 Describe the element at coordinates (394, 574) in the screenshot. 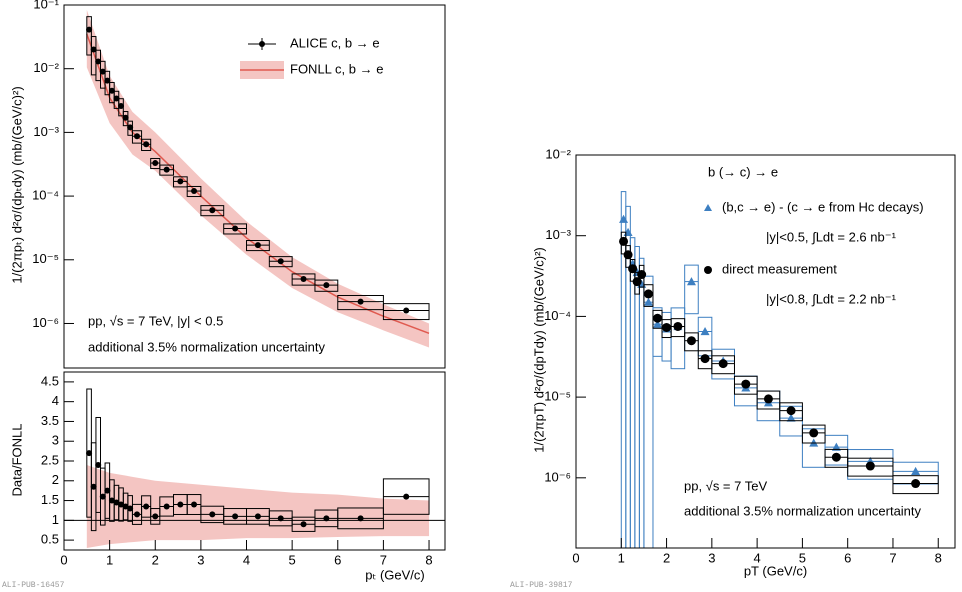

I see `x-axis-label: pₜ (GeV/c)` at that location.